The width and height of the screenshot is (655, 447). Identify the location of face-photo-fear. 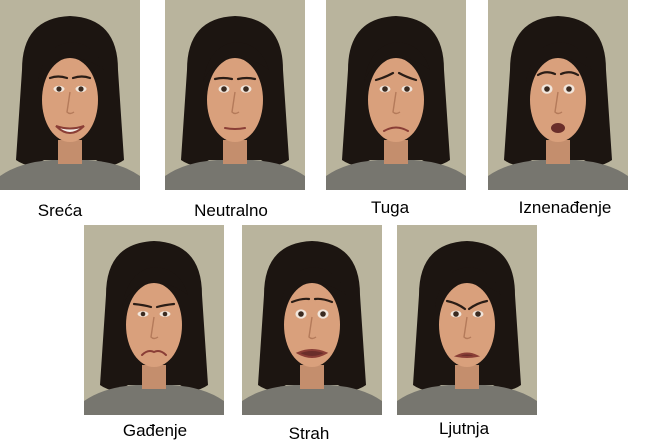
(312, 320).